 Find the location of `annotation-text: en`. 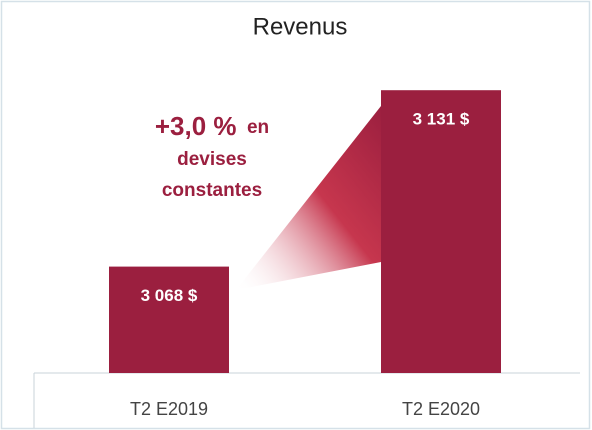

annotation-text: en is located at coordinates (258, 127).